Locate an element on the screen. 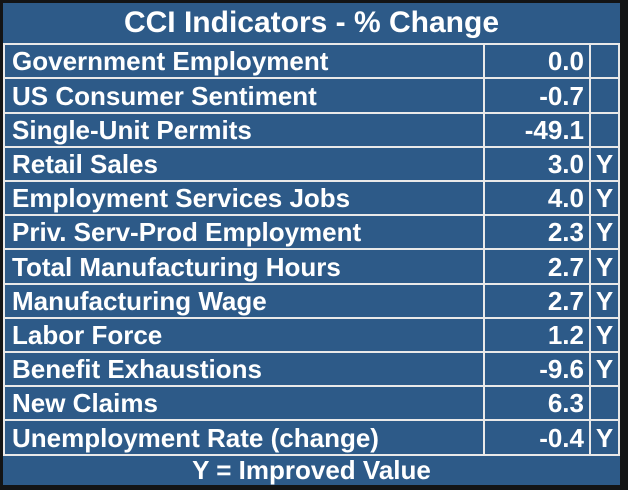  table-row: Retail Sales 3.0 Y is located at coordinates (311, 164).